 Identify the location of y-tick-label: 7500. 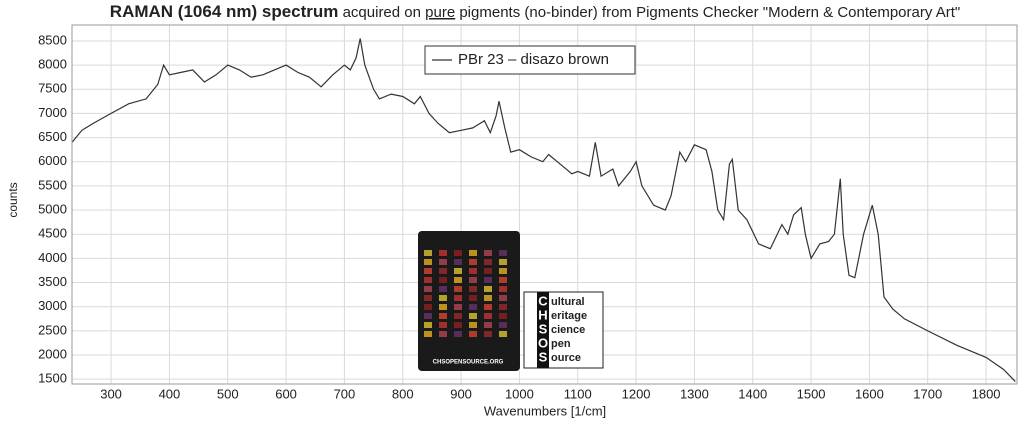
(52, 88).